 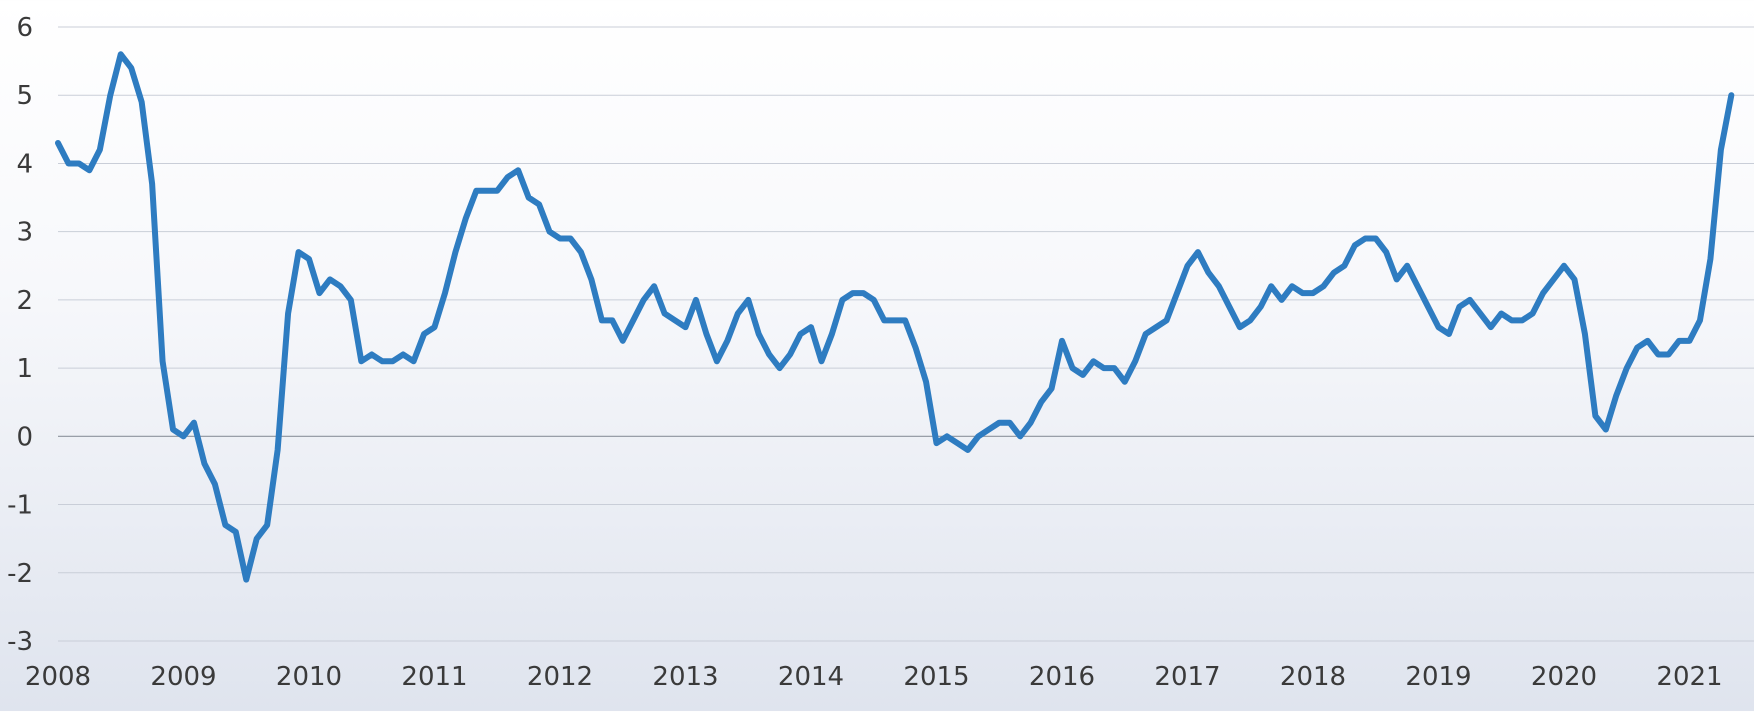 What do you see at coordinates (1062, 677) in the screenshot?
I see `x-tick-label: 2016` at bounding box center [1062, 677].